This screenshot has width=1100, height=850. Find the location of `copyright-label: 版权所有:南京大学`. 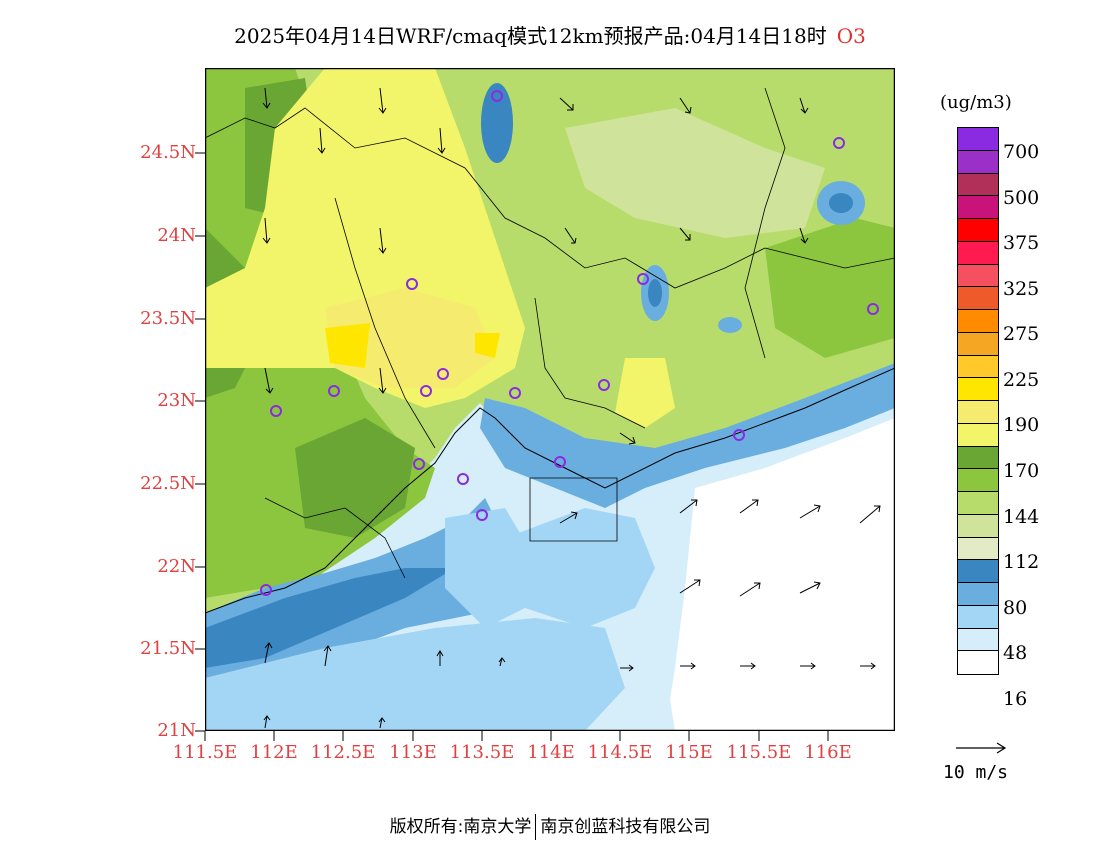

copyright-label: 版权所有:南京大学 is located at coordinates (460, 827).